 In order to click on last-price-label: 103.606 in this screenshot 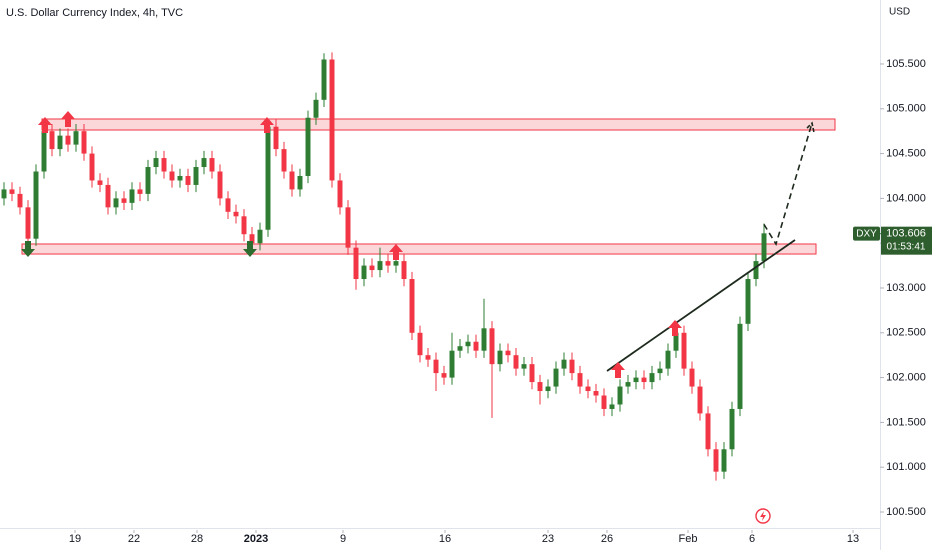, I will do `click(906, 234)`.